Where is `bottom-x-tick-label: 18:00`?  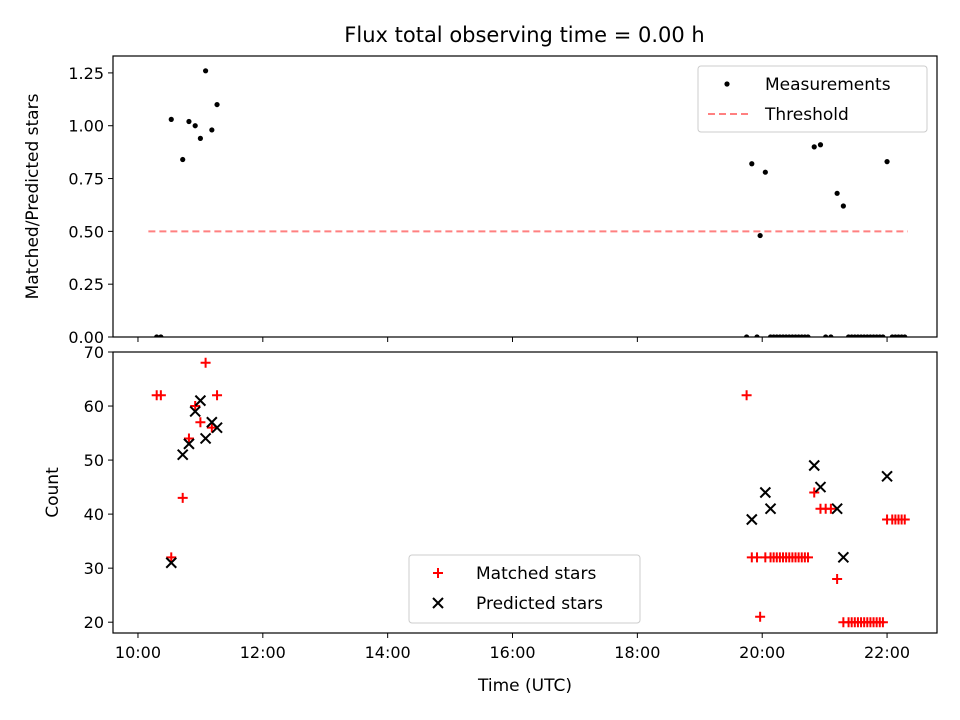
bottom-x-tick-label: 18:00 is located at coordinates (637, 652).